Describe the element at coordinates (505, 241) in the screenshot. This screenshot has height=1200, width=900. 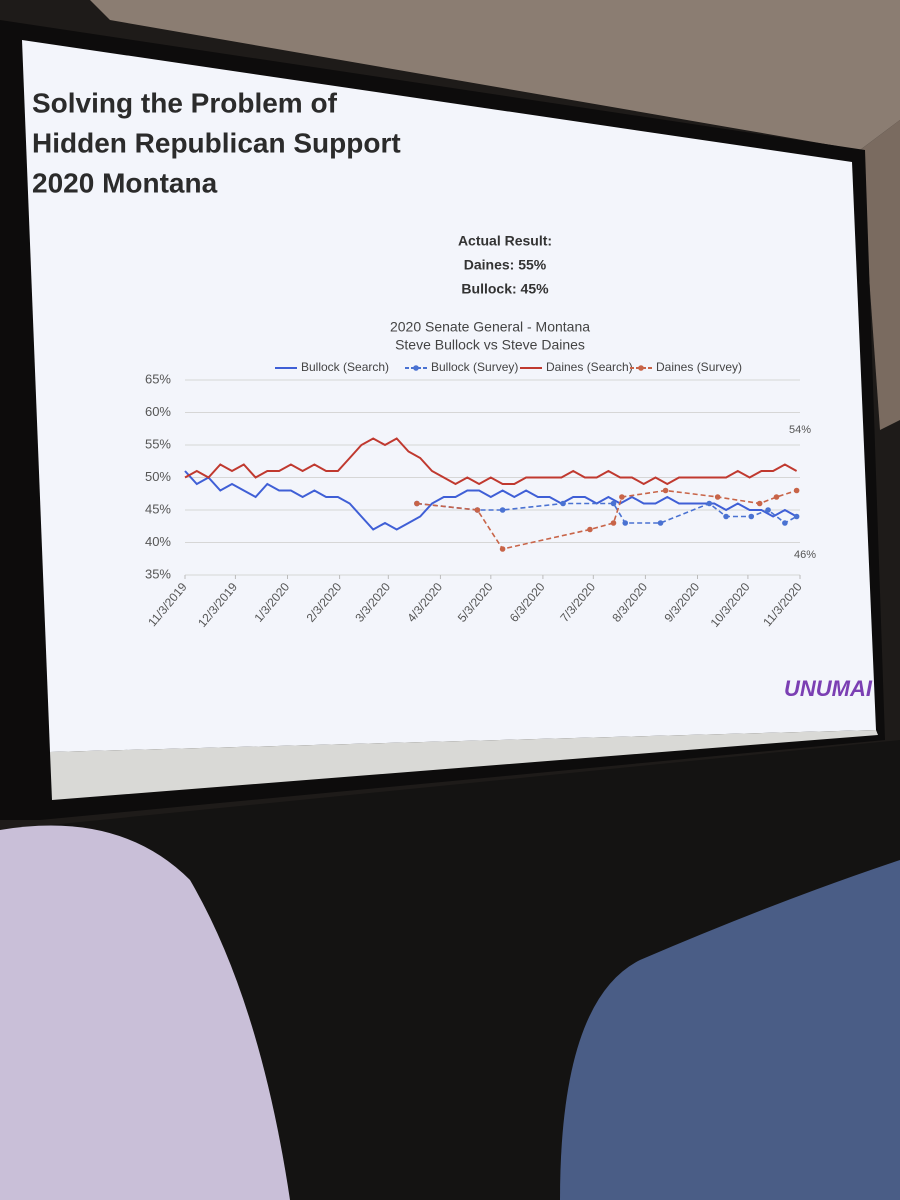
I see `result-text: Actual Result:` at that location.